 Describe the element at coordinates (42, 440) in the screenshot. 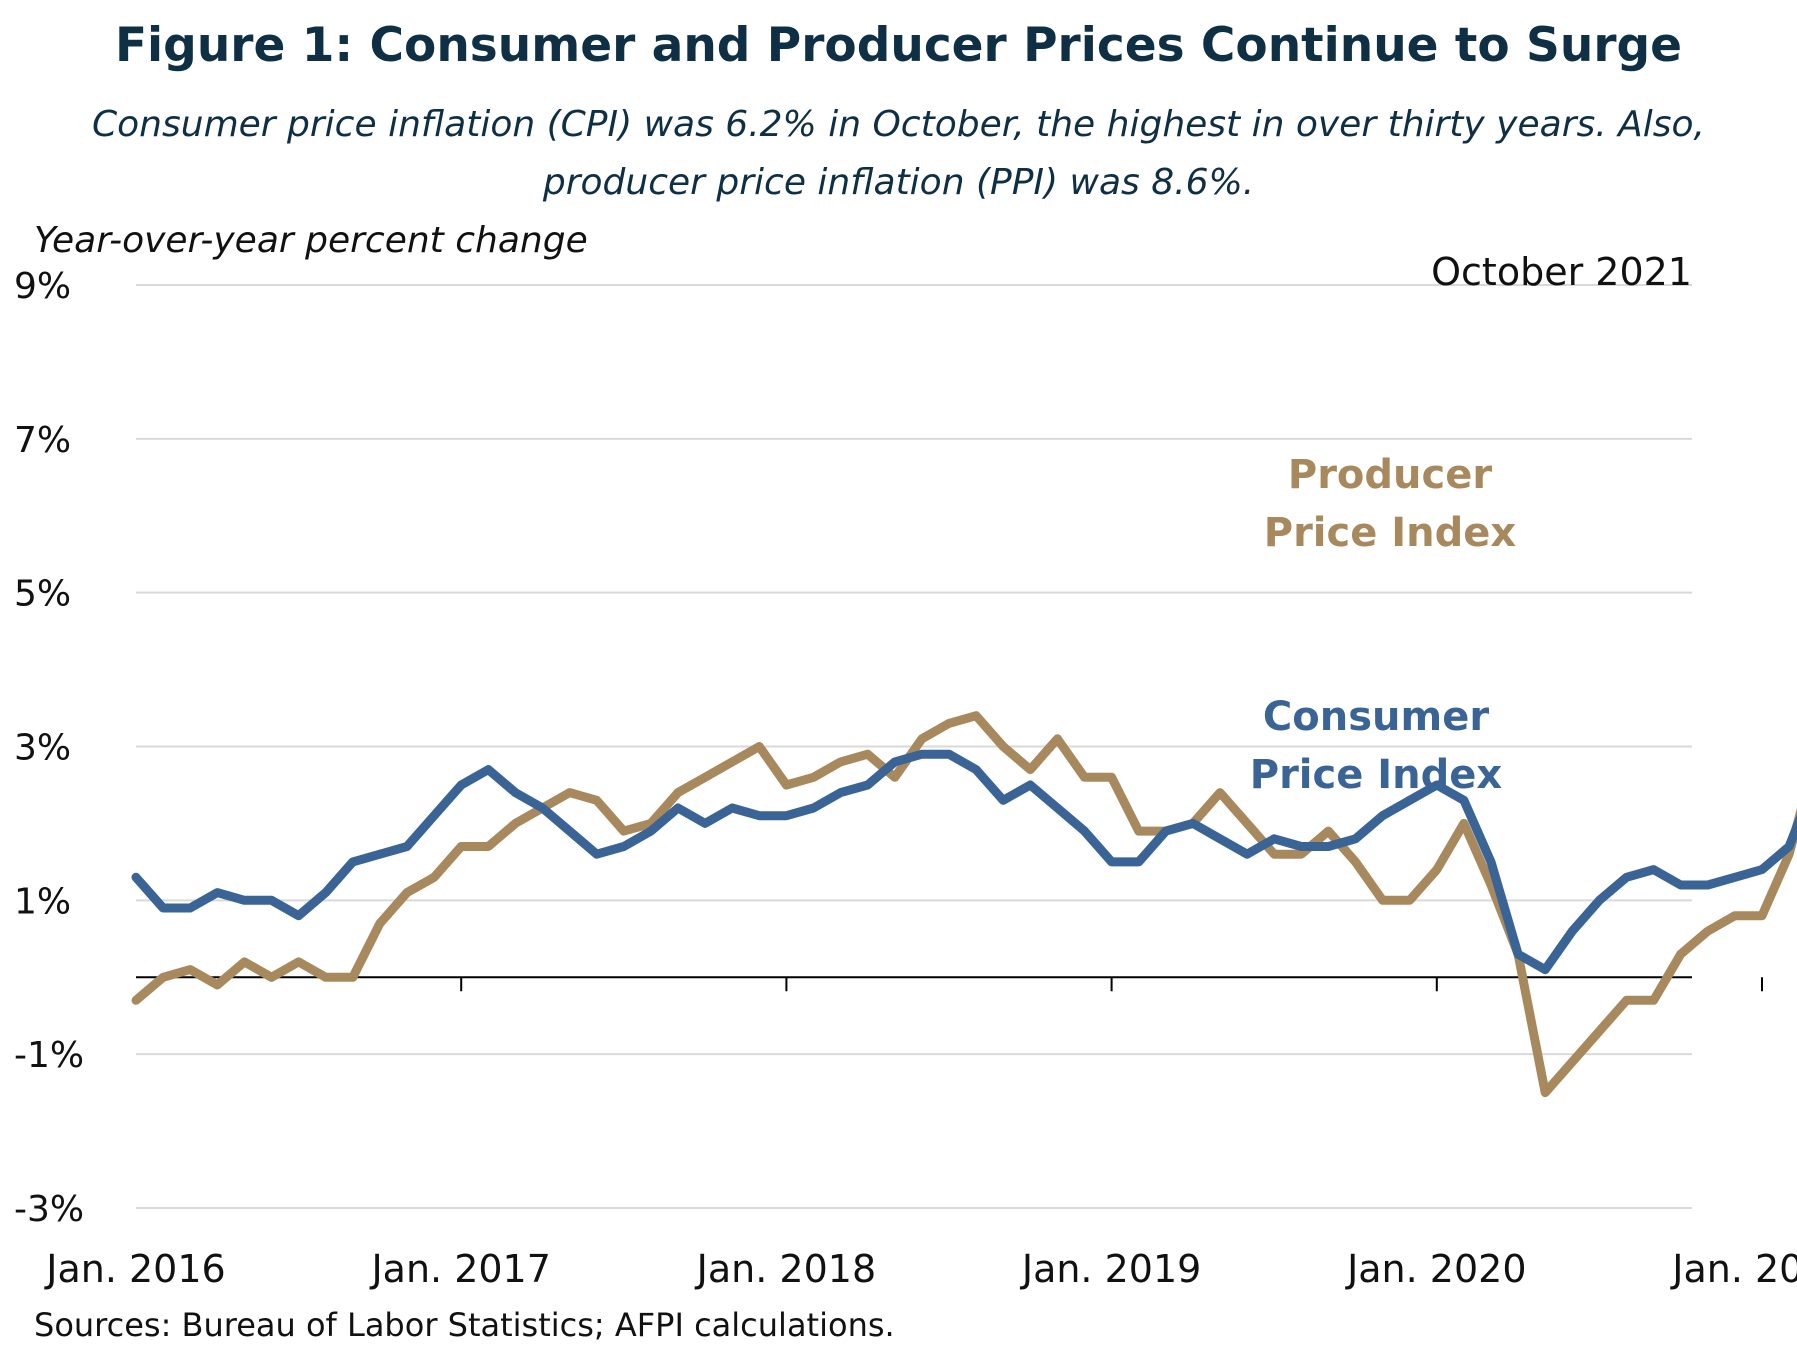

I see `y-tick-label: 7%` at that location.